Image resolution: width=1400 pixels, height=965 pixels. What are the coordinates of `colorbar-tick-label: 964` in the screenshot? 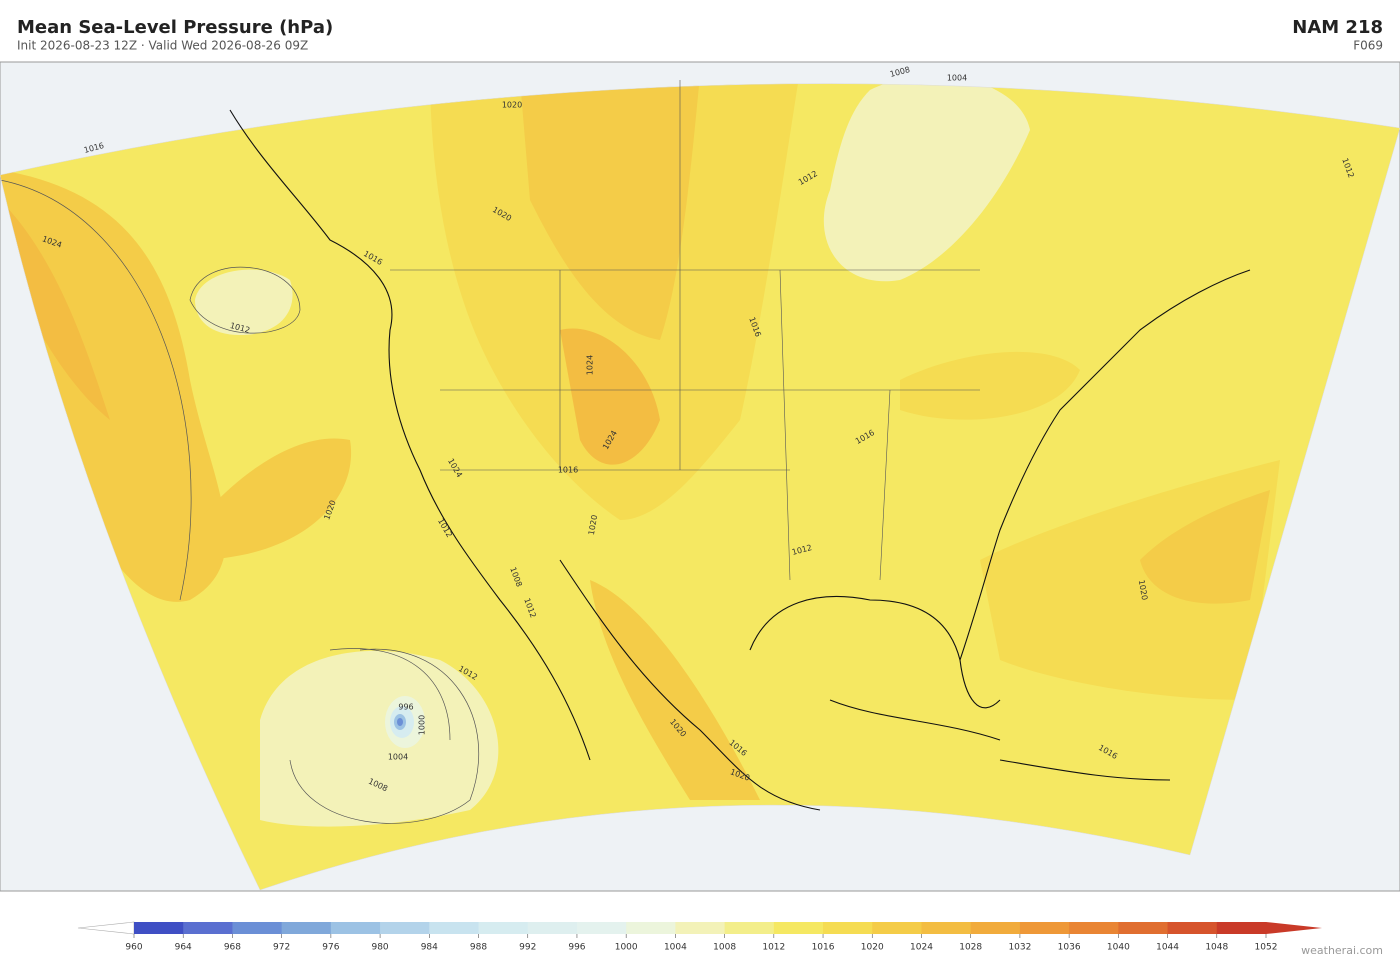 It's located at (183, 948).